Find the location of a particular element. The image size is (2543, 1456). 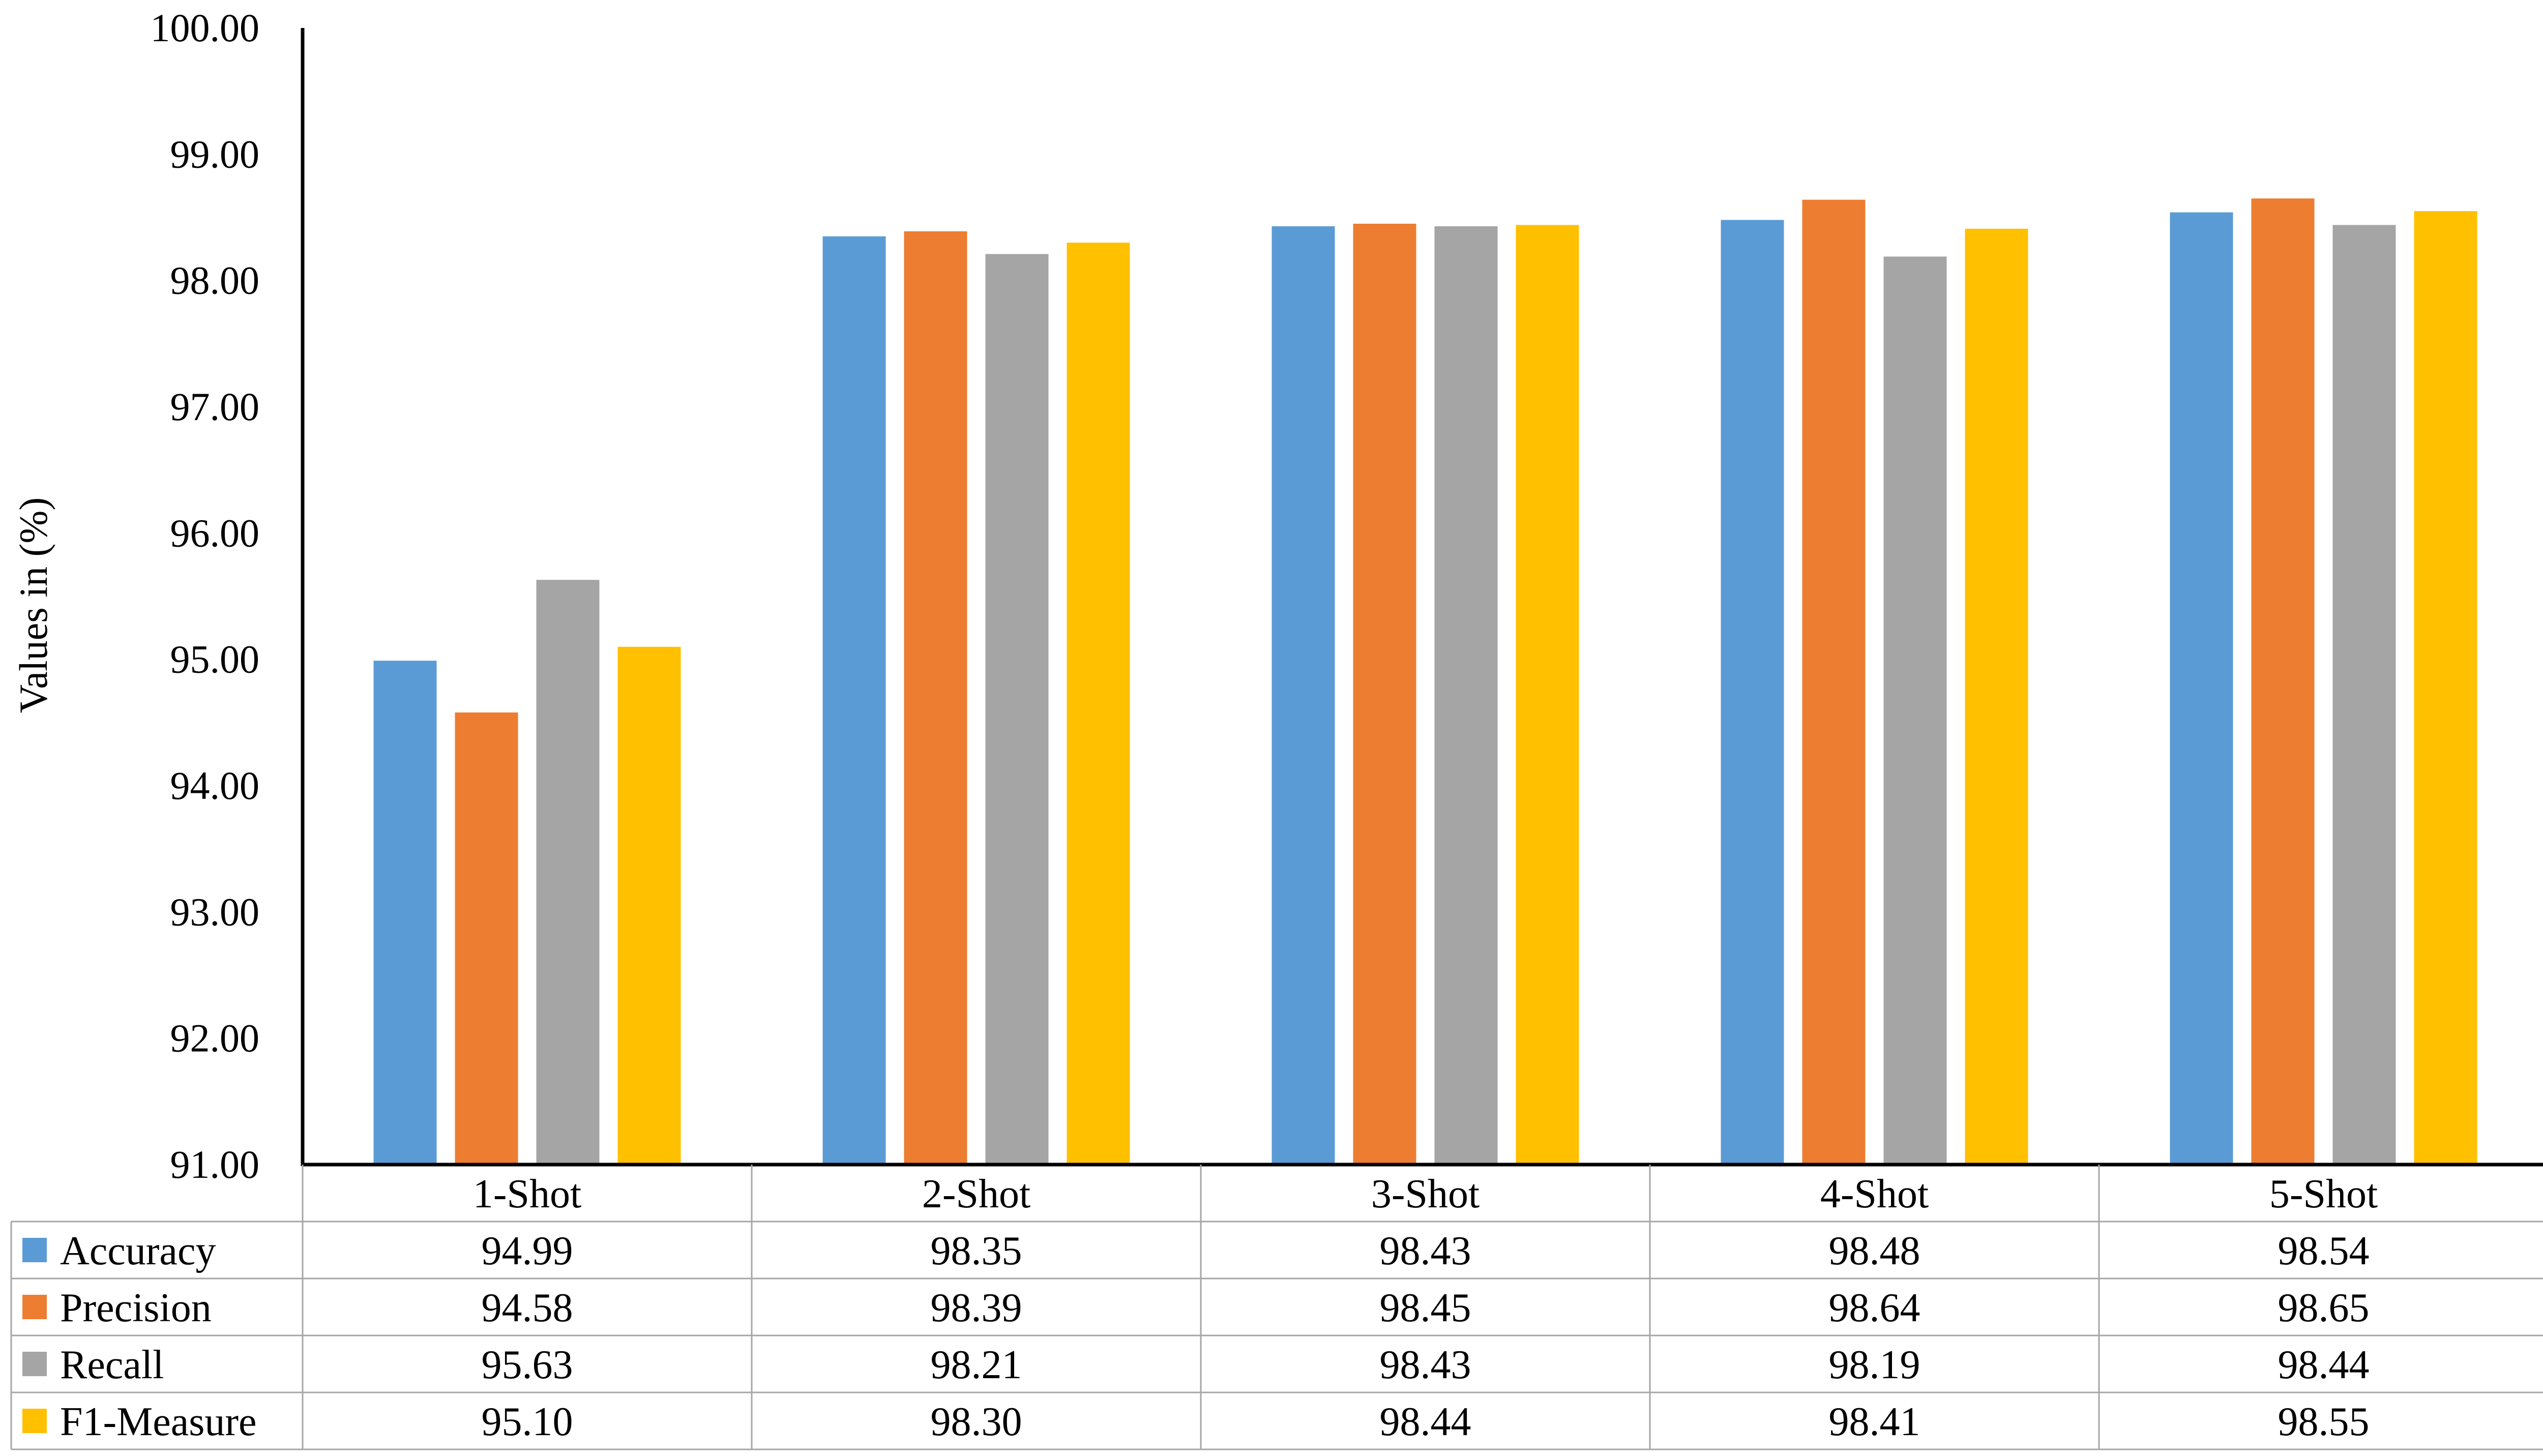

x-tick-label: 1-Shot is located at coordinates (527, 1194).